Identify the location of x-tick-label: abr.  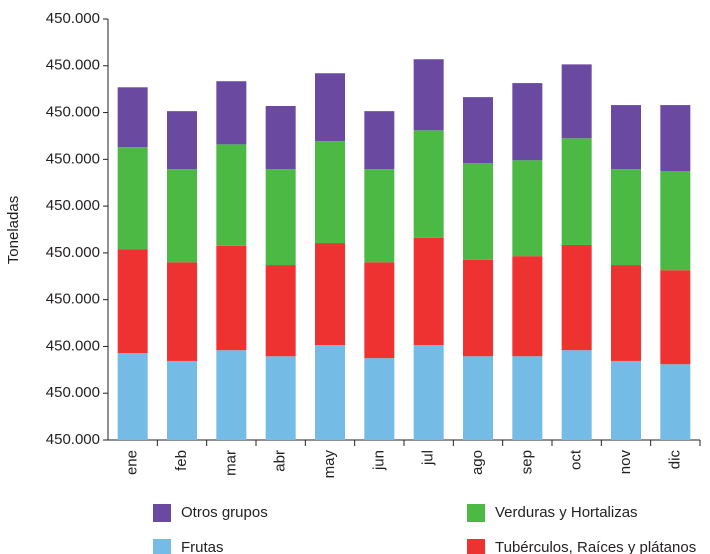
(280, 461).